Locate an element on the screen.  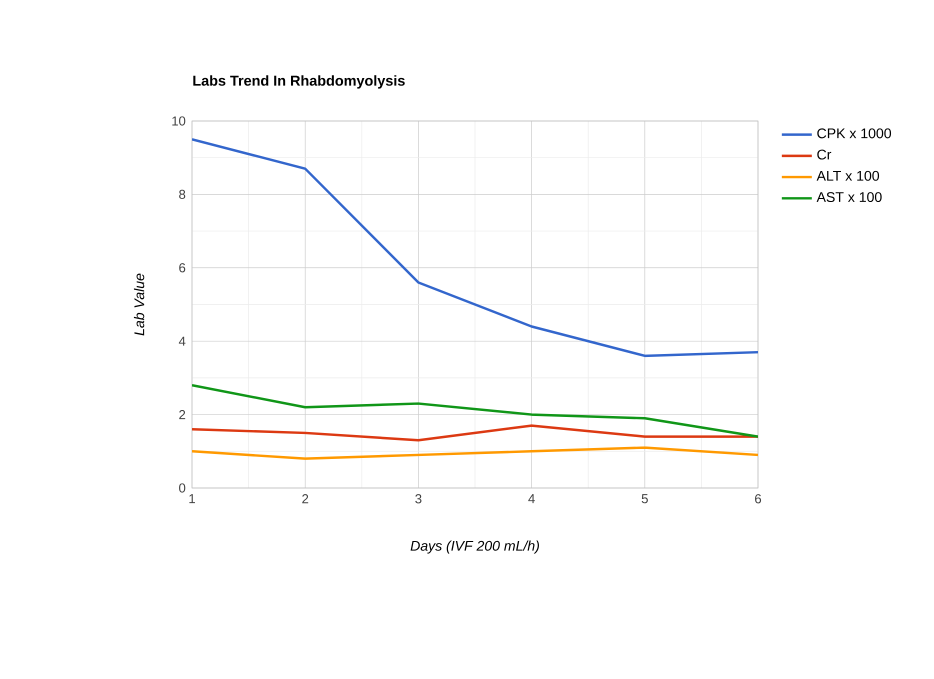
x-tick-label: 2 is located at coordinates (305, 499).